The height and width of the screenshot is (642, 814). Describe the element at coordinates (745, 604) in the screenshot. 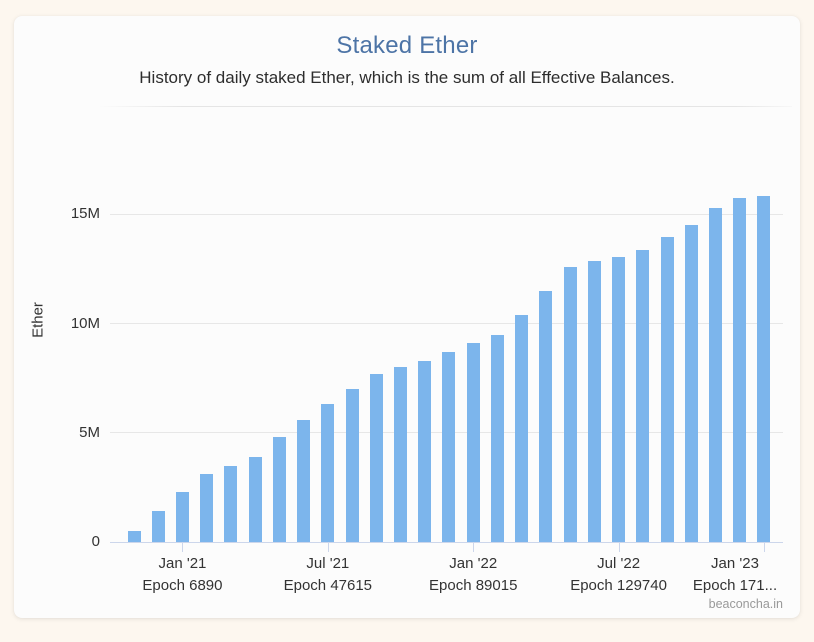

I see `credits-link: beaconcha.in` at that location.